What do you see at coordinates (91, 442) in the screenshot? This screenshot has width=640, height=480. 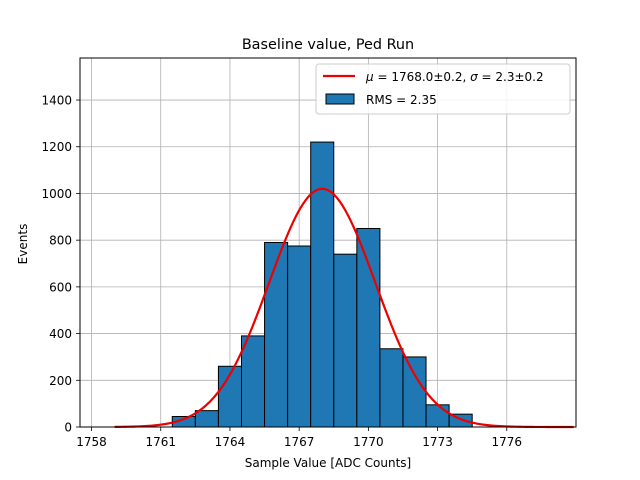 I see `x-tick-label: 1758` at bounding box center [91, 442].